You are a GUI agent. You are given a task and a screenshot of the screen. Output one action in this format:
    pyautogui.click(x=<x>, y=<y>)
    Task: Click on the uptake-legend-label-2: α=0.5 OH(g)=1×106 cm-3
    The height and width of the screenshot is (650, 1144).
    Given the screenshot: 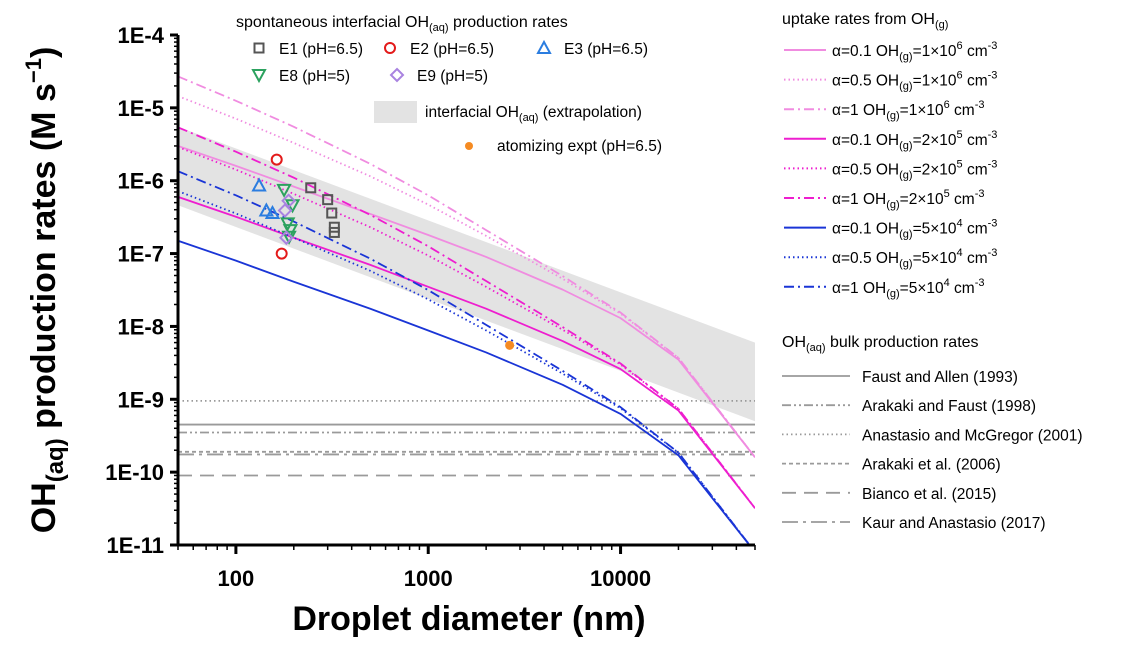 What is the action you would take?
    pyautogui.click(x=914, y=81)
    